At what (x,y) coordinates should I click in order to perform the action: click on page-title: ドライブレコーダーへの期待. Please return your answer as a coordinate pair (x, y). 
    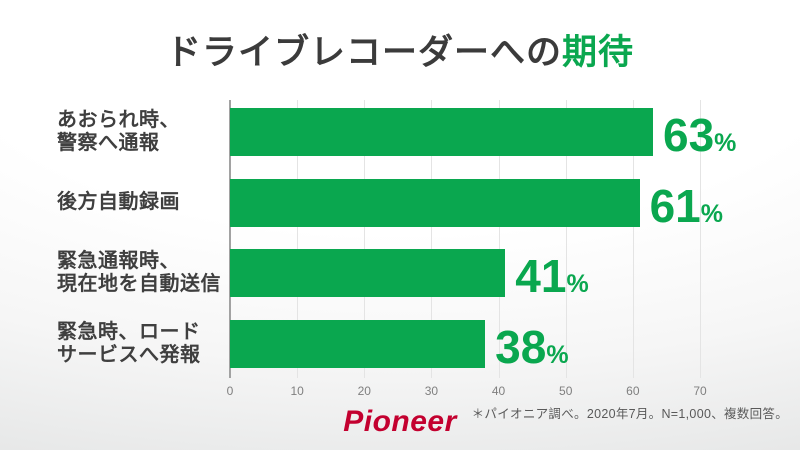
    Looking at the image, I should click on (400, 49).